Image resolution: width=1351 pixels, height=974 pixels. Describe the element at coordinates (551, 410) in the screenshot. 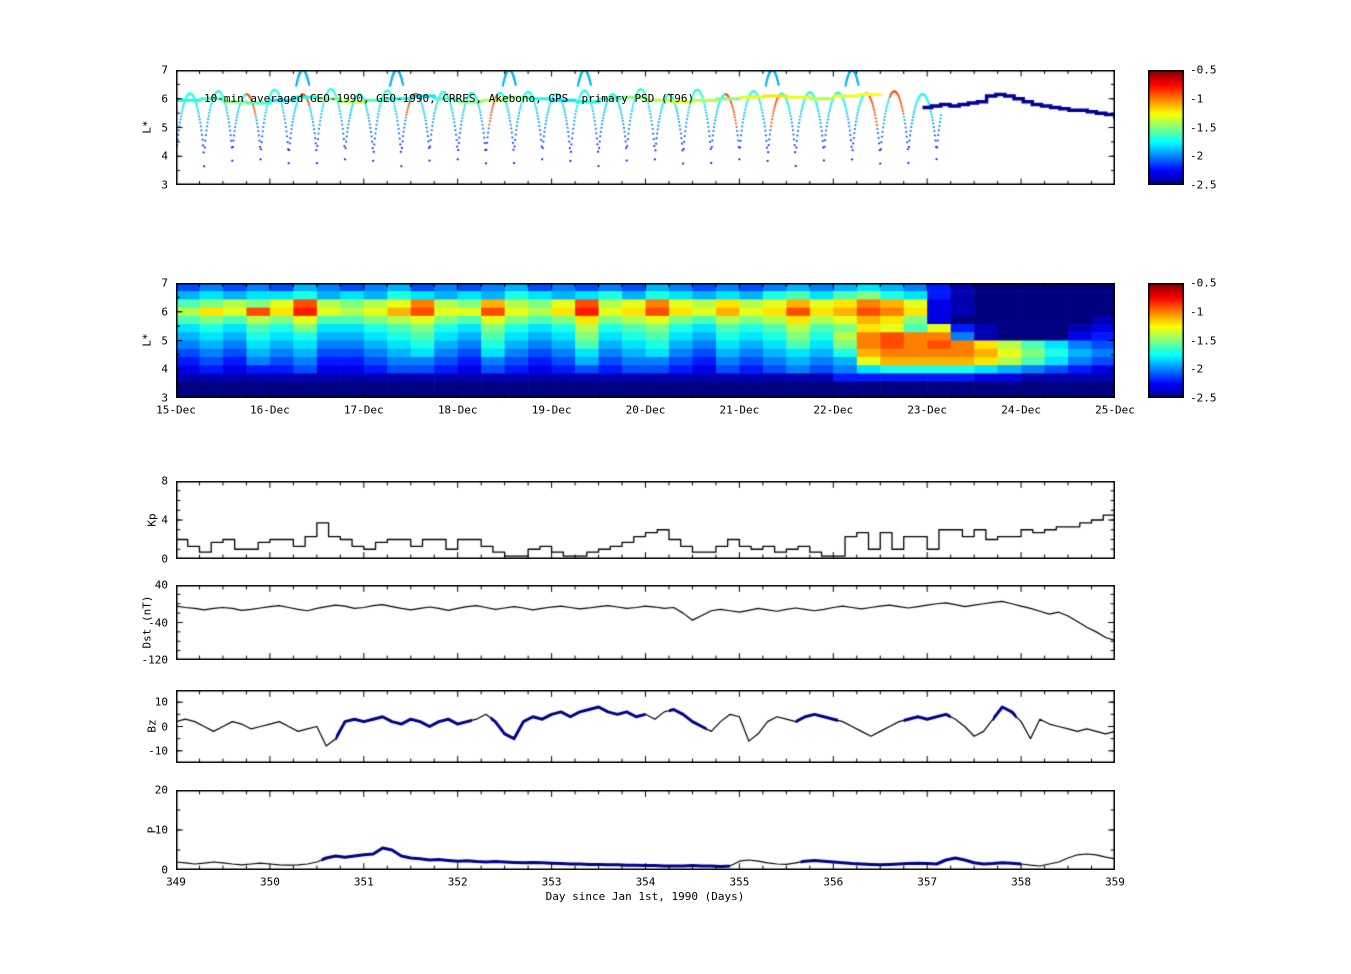

I see `tick-label: 19-Dec` at that location.